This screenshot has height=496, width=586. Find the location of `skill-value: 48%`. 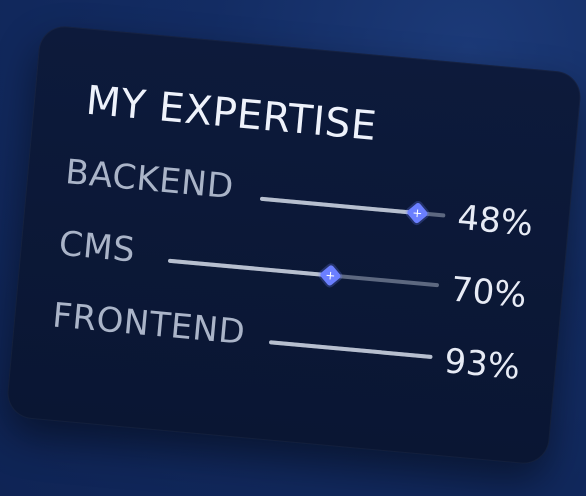

skill-value: 48% is located at coordinates (495, 221).